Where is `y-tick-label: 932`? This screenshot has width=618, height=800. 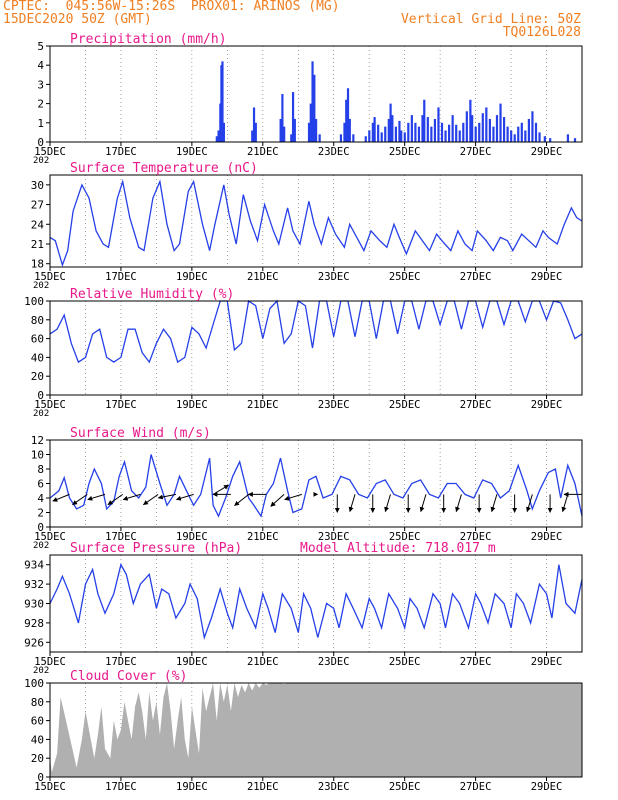 y-tick-label: 932 is located at coordinates (34, 584).